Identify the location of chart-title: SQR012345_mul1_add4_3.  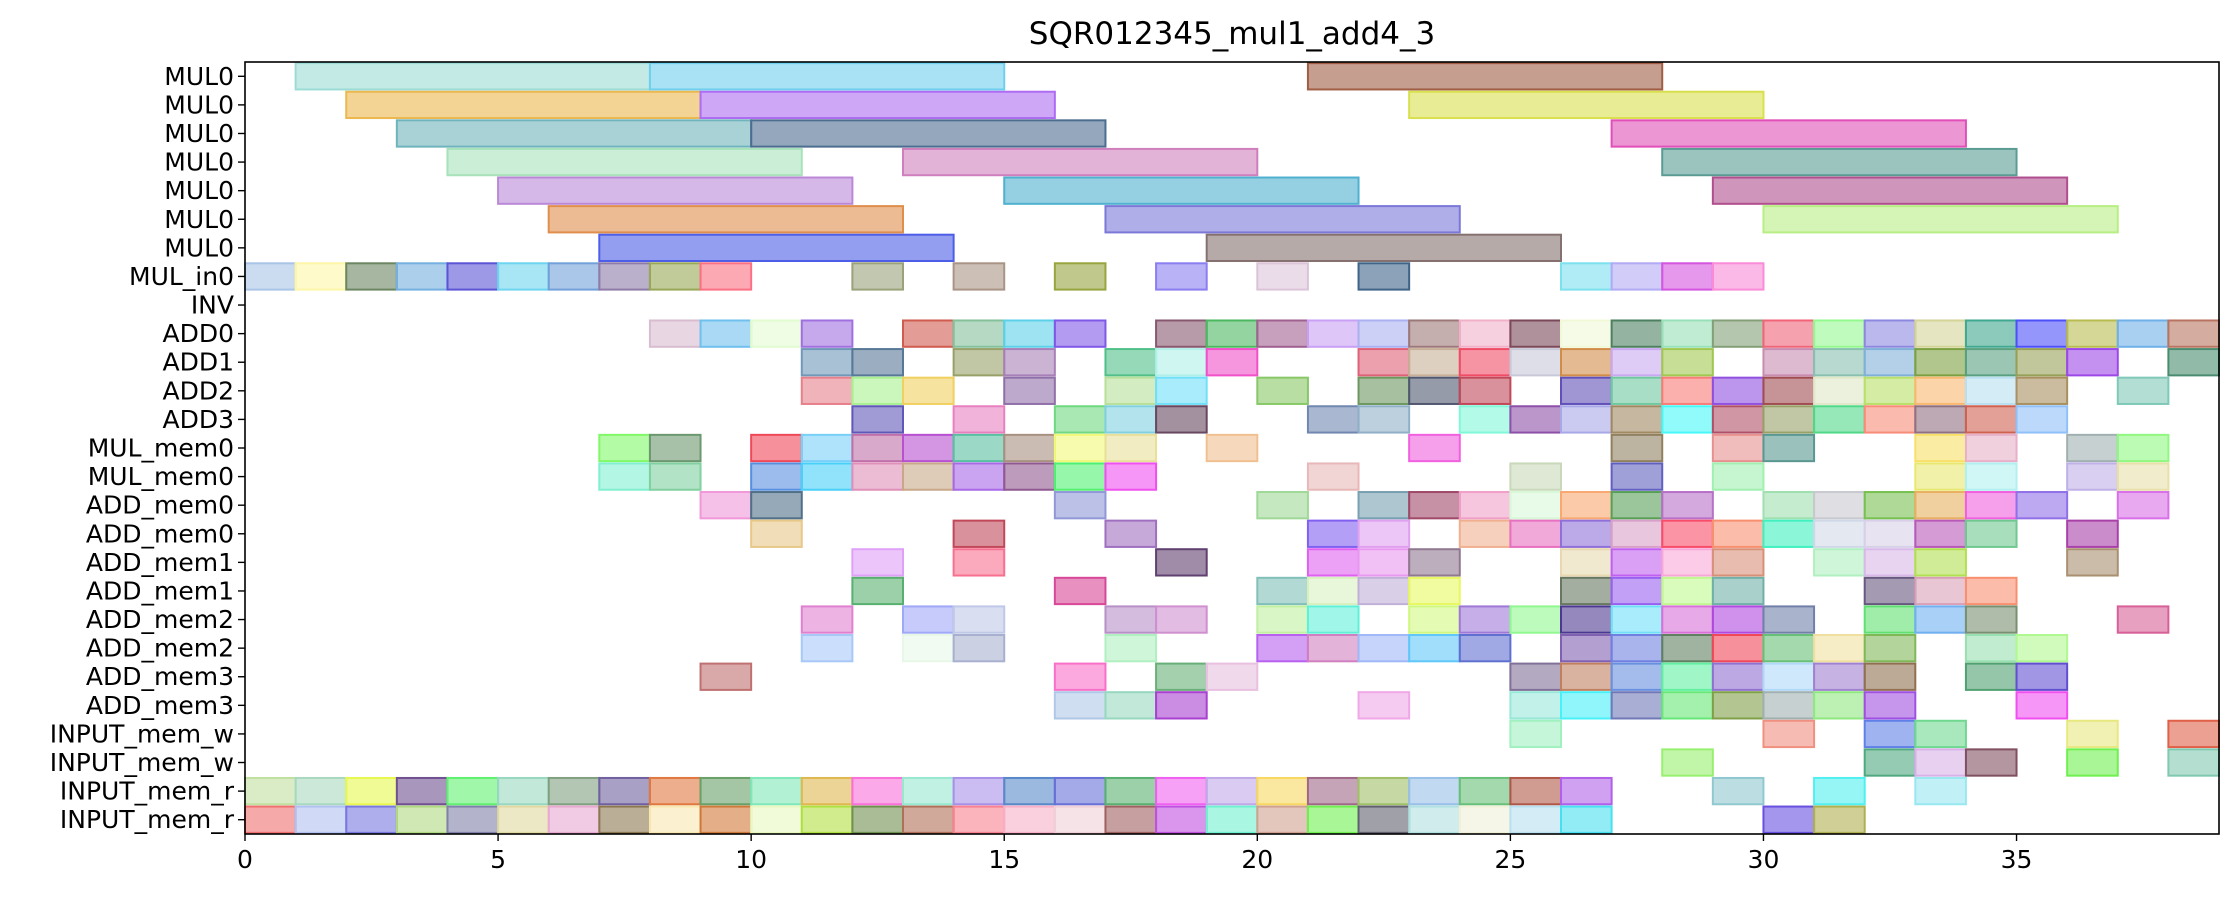
(1232, 34).